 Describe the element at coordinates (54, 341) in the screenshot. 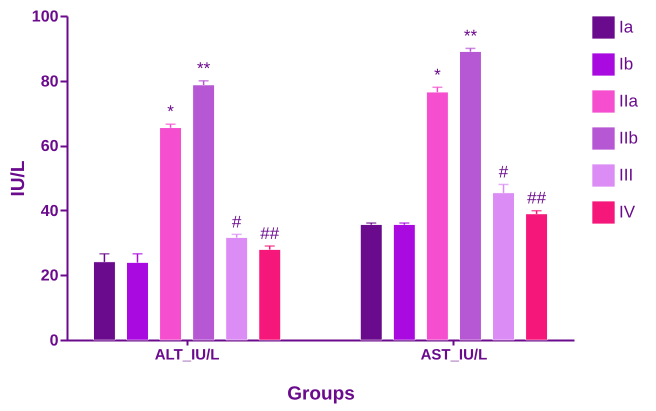

I see `y-tick-label: 0` at that location.